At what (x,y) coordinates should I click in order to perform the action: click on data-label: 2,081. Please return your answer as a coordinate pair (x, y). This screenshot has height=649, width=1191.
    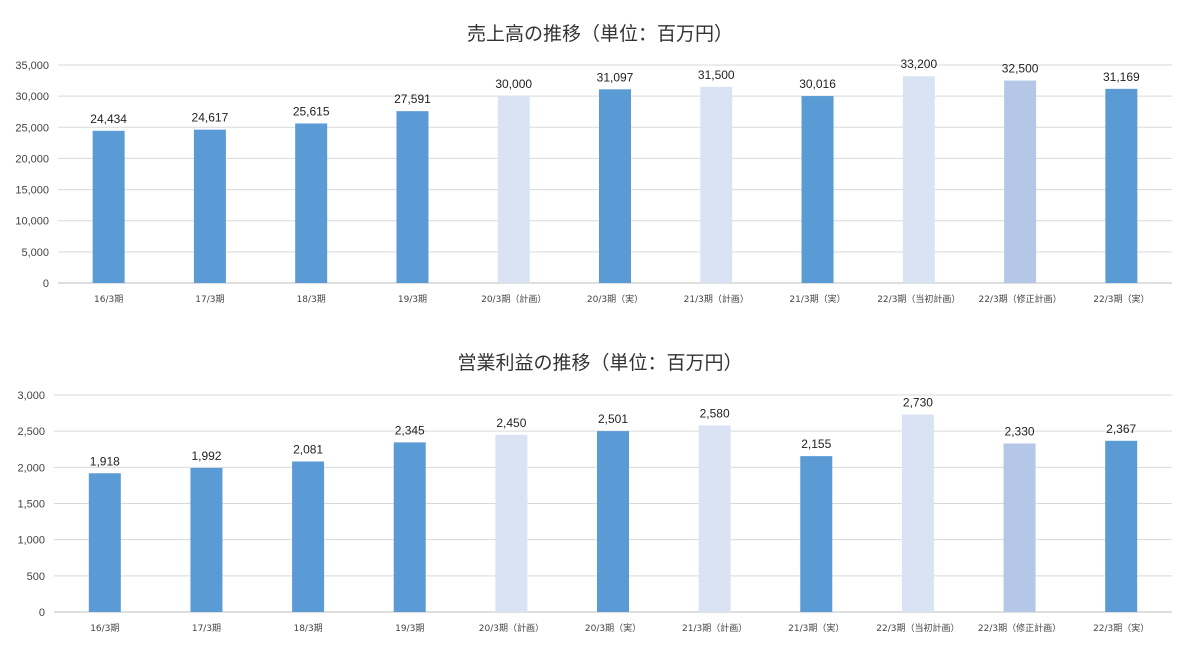
    Looking at the image, I should click on (308, 449).